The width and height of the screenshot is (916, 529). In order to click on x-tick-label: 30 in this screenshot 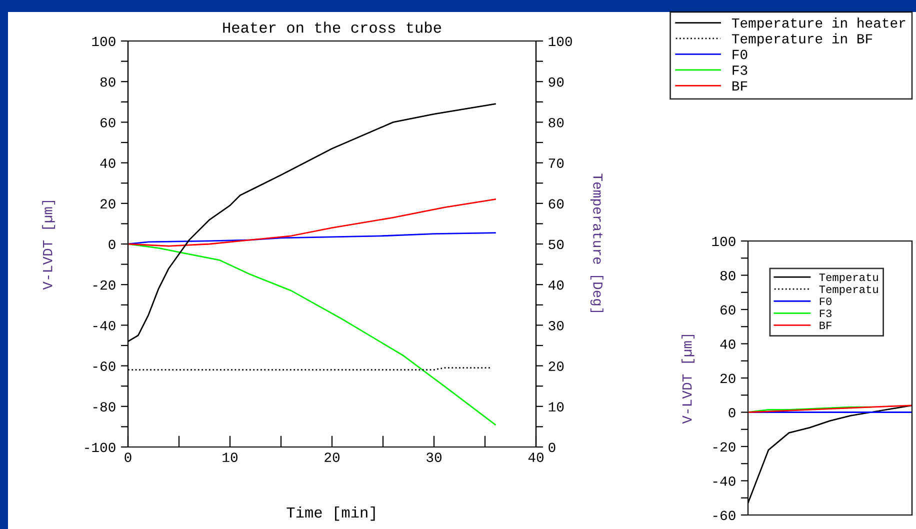, I will do `click(434, 457)`.